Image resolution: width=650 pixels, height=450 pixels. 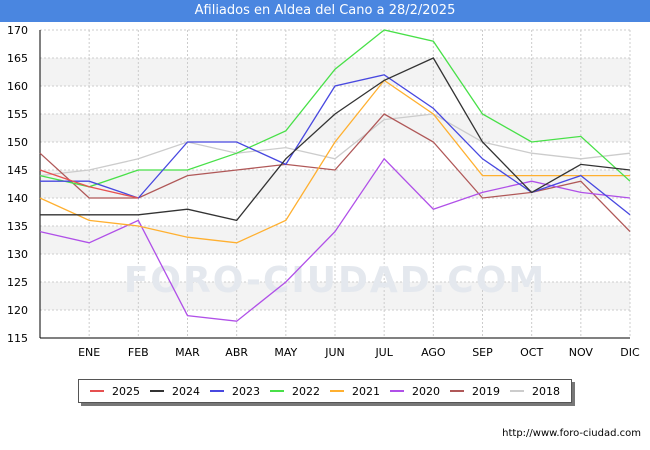 What do you see at coordinates (531, 352) in the screenshot?
I see `x-tick-label: OCT` at bounding box center [531, 352].